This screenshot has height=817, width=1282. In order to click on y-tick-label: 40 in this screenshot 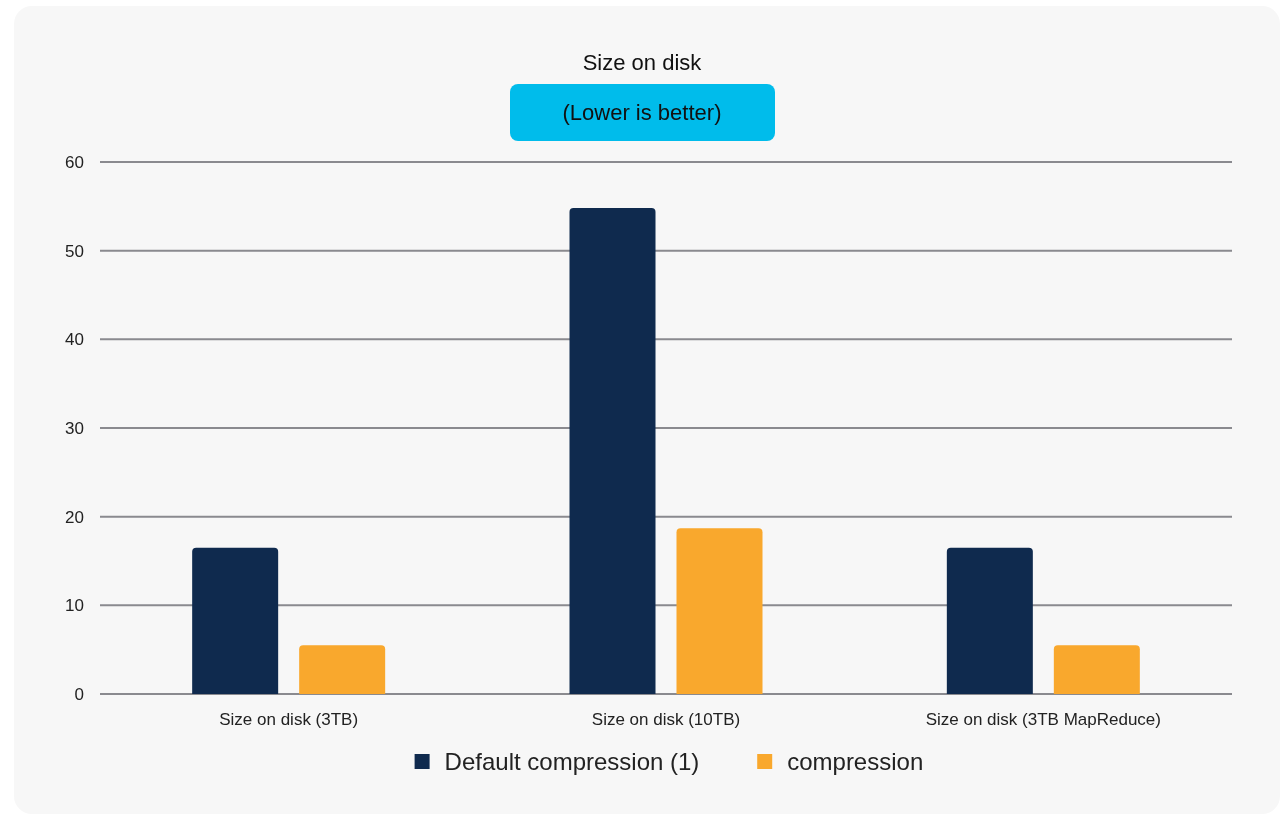, I will do `click(74, 340)`.